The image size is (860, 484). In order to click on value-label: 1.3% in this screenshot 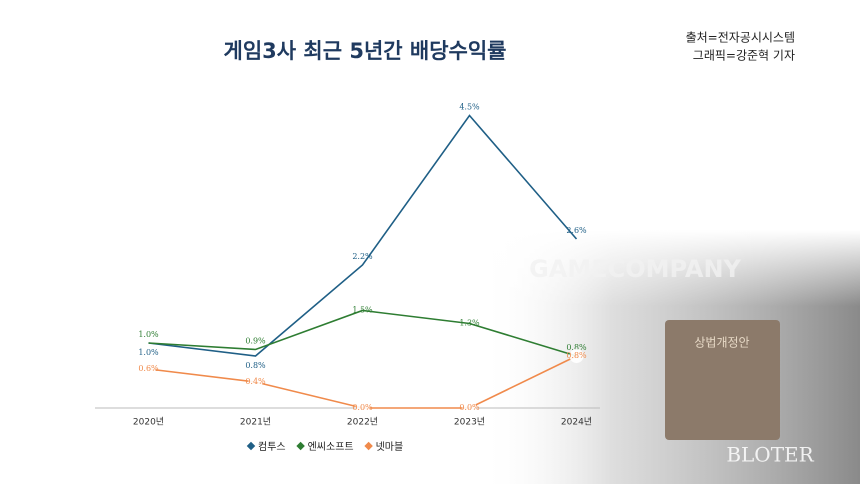, I will do `click(469, 323)`.